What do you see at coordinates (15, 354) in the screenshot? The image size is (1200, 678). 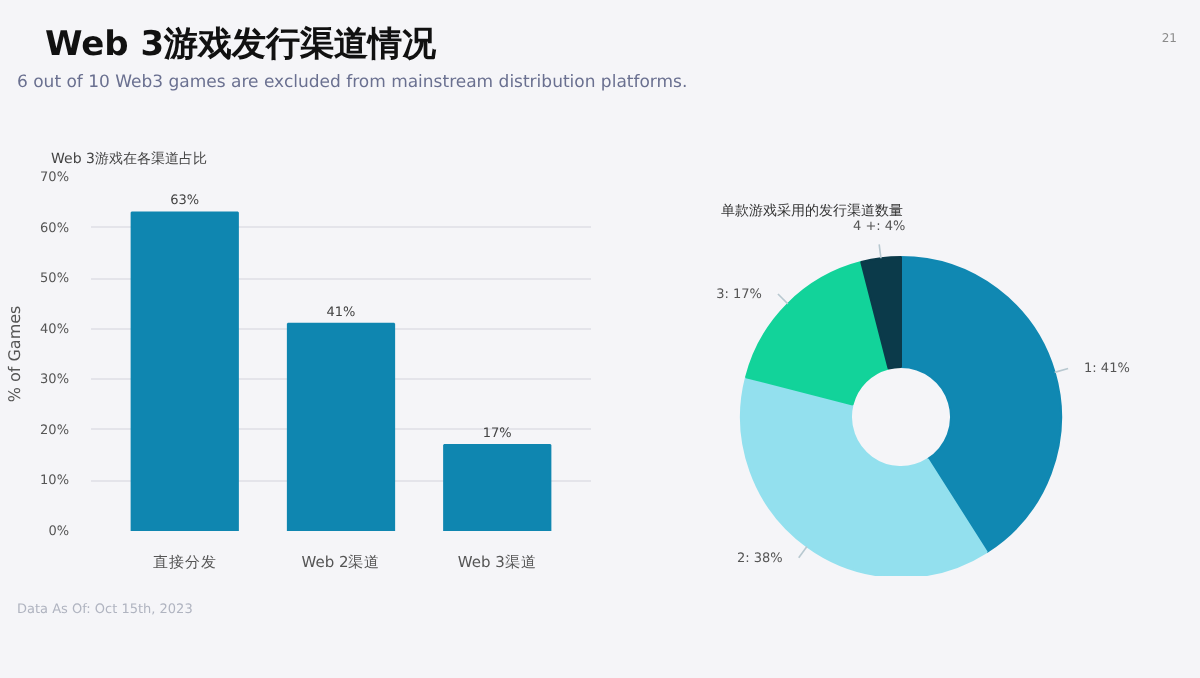 I see `y-axis-title: % of Games` at bounding box center [15, 354].